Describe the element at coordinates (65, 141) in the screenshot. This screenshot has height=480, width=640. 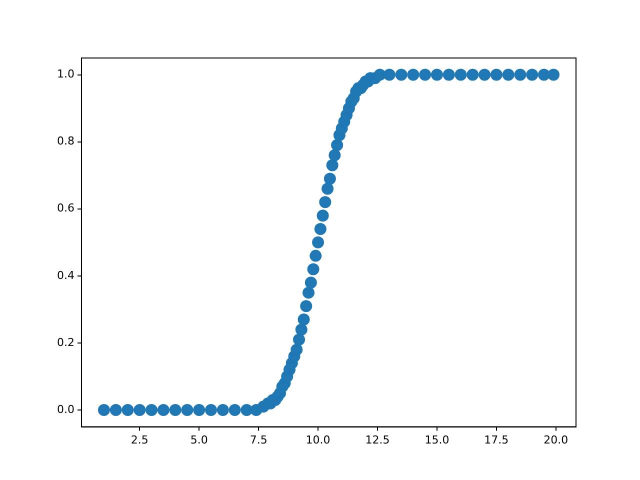
I see `y-tick-label: 0.8` at that location.